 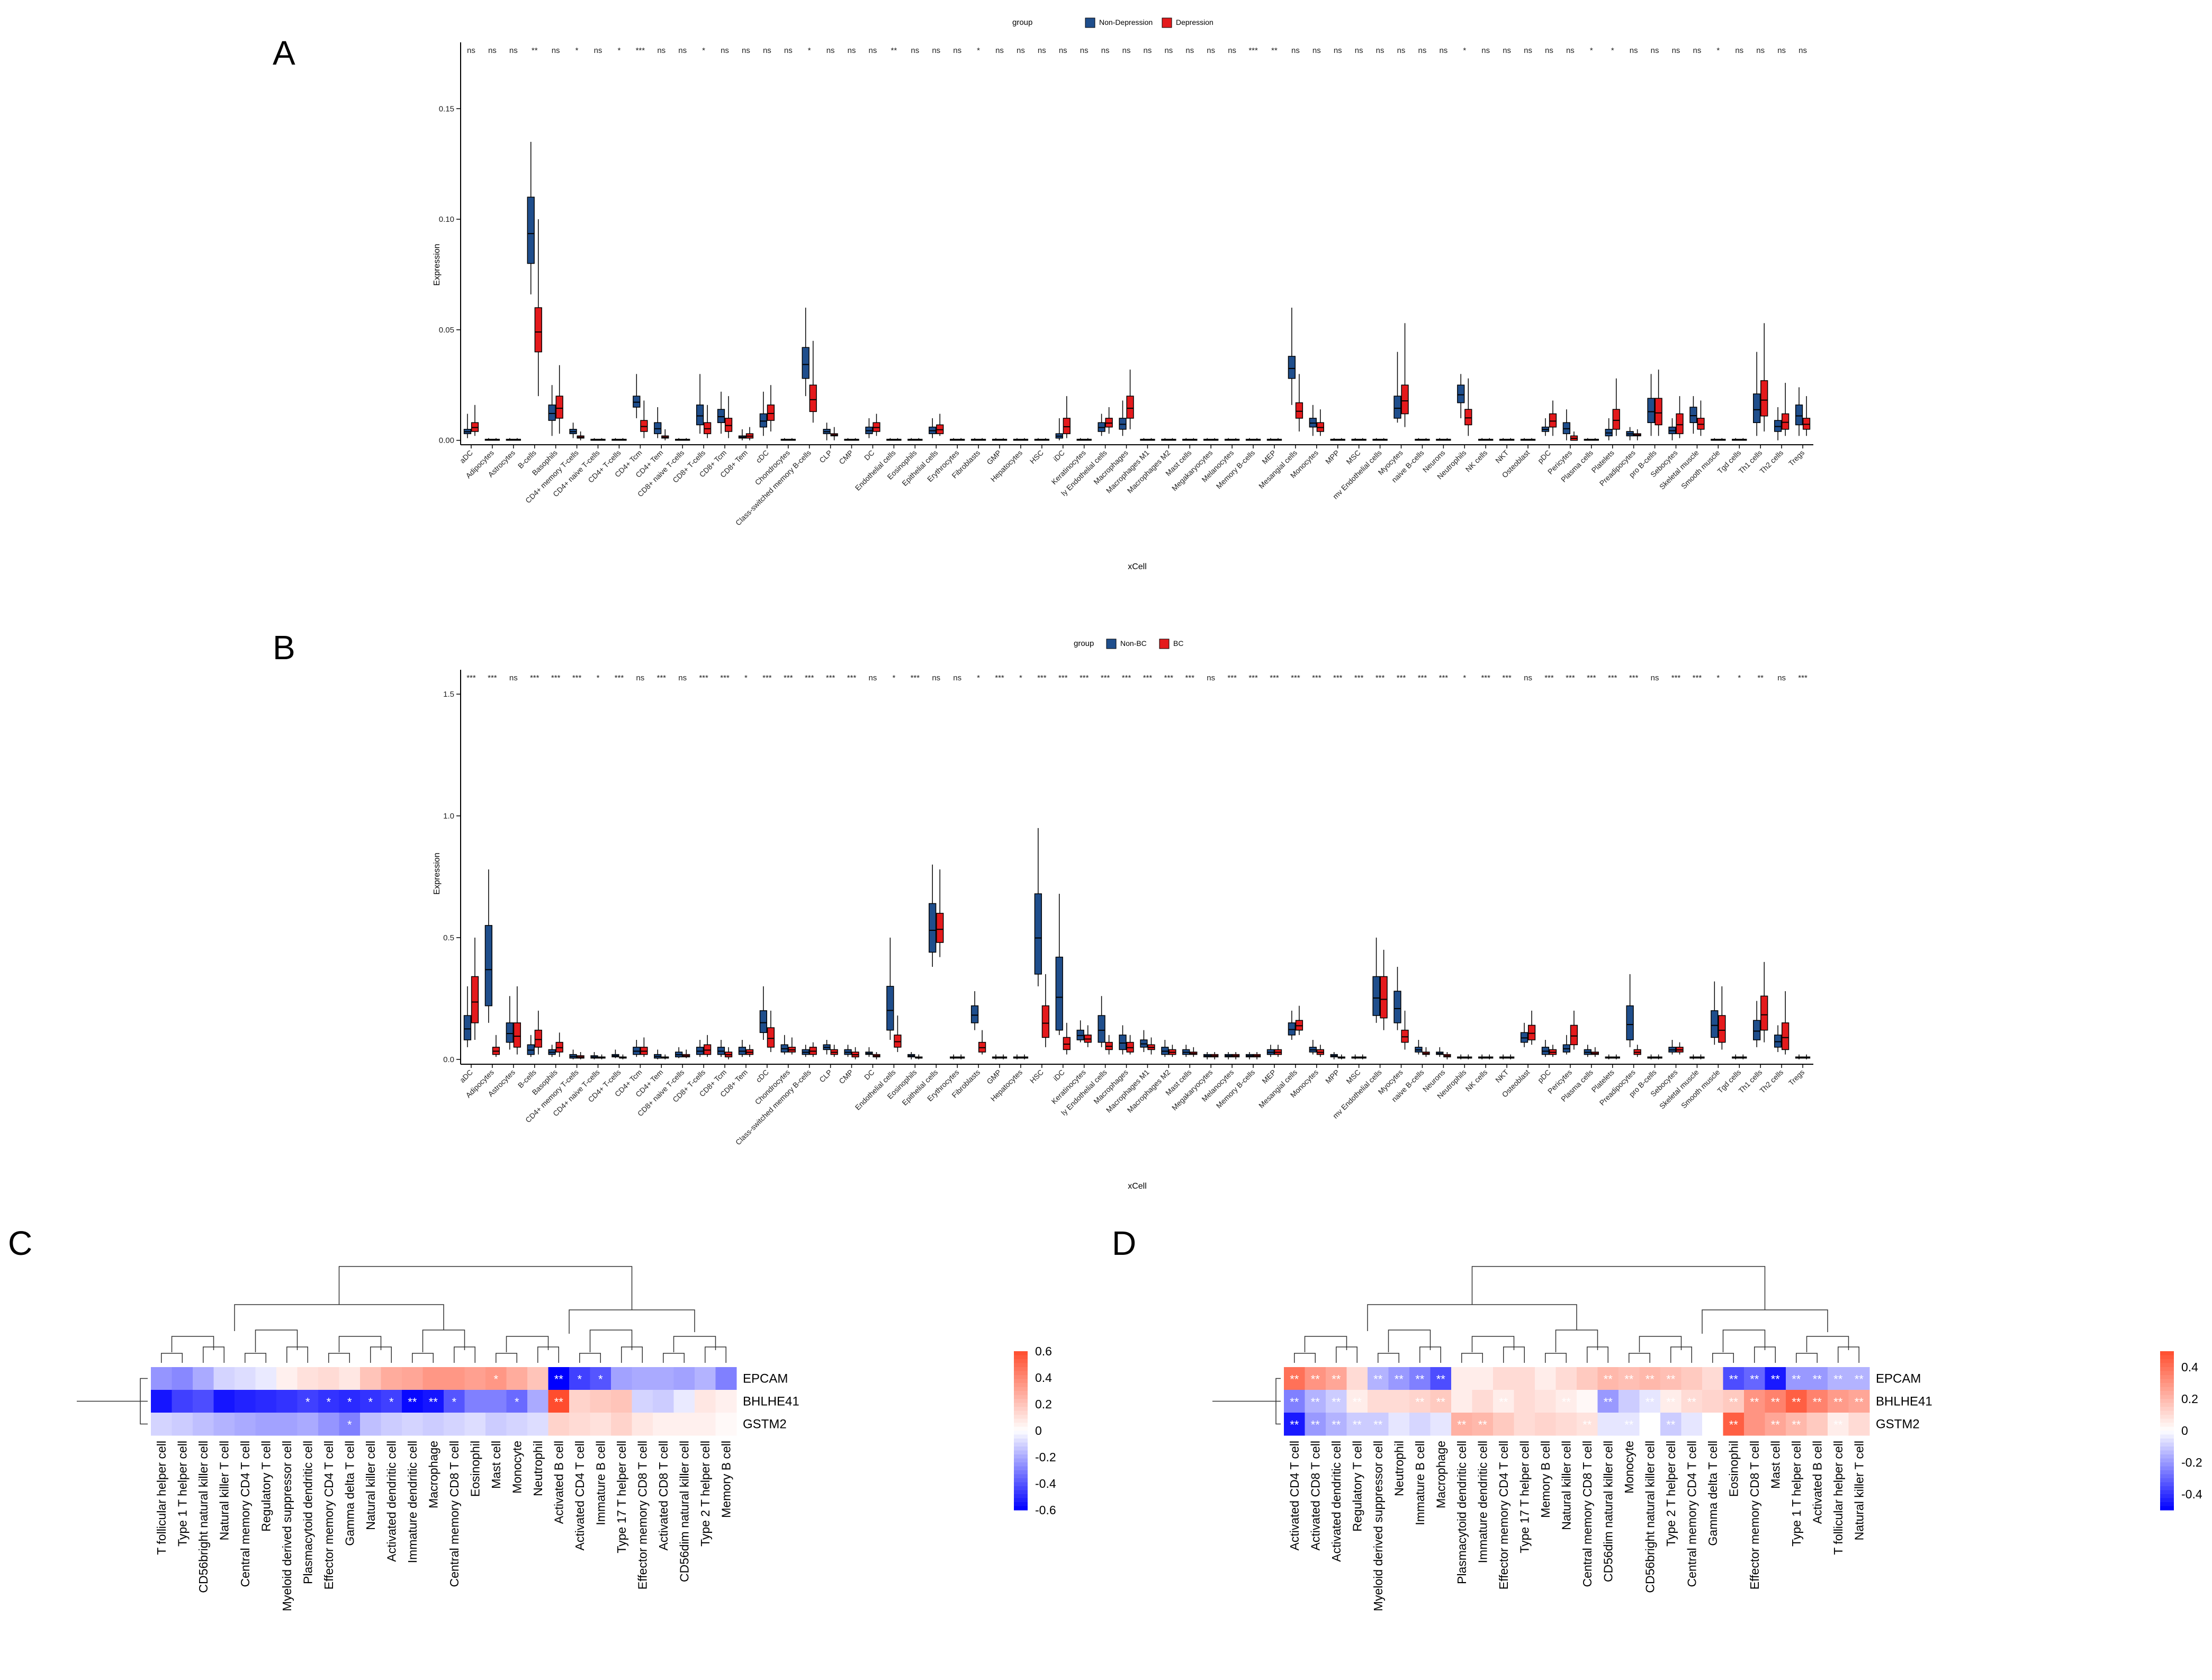 I want to click on colorbar-tick-label: 0.4, so click(x=1043, y=1378).